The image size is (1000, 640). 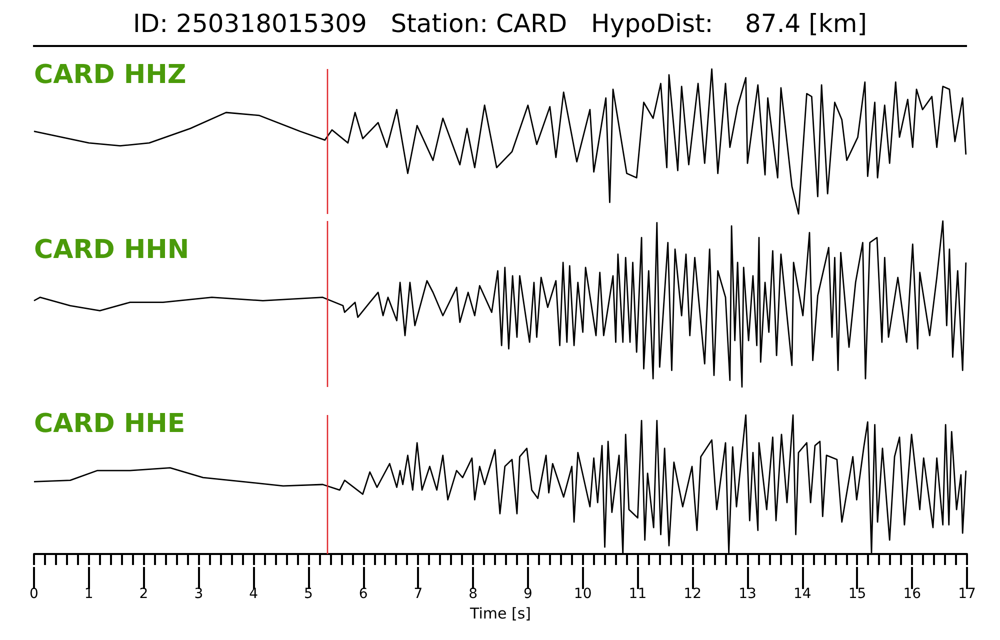 I want to click on chart-title: ID: 250318015309 Station: CARD HypoDist: 87.4 [km], so click(x=500, y=23).